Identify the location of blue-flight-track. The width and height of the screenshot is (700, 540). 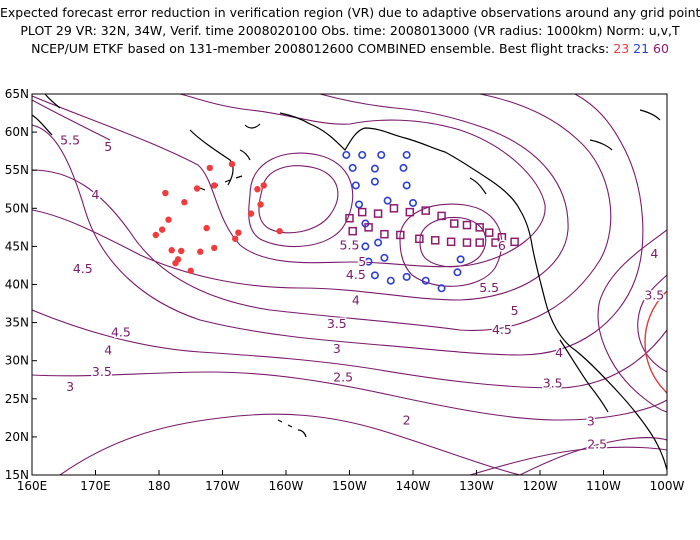
(403, 221).